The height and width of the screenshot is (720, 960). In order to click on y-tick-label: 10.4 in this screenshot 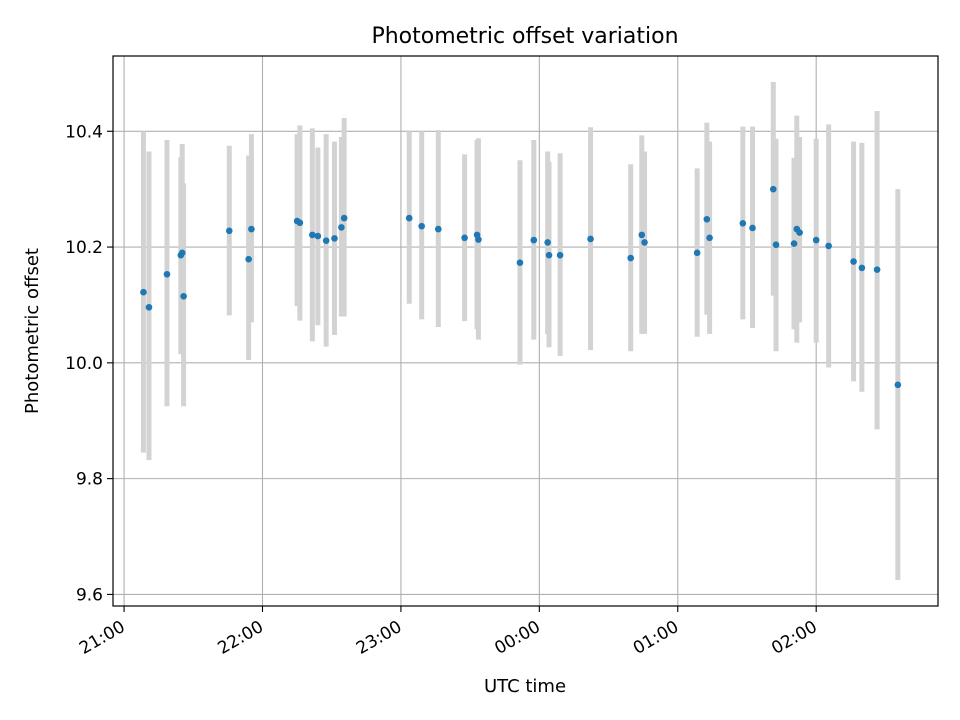, I will do `click(84, 132)`.